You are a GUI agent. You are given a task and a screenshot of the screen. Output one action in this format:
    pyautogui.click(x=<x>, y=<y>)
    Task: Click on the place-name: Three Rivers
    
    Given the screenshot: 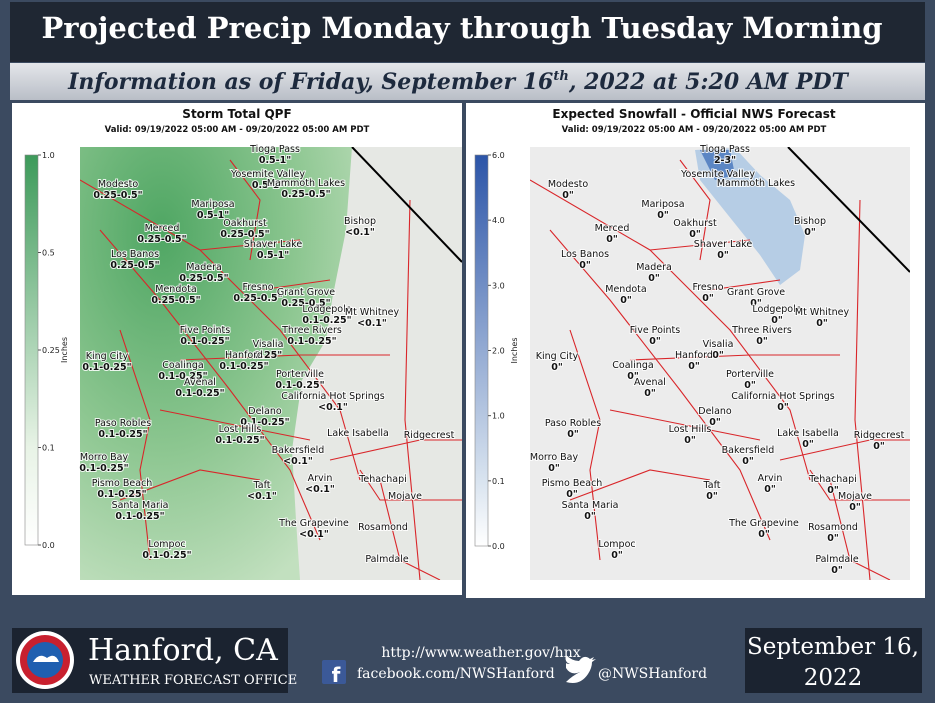 What is the action you would take?
    pyautogui.click(x=311, y=330)
    